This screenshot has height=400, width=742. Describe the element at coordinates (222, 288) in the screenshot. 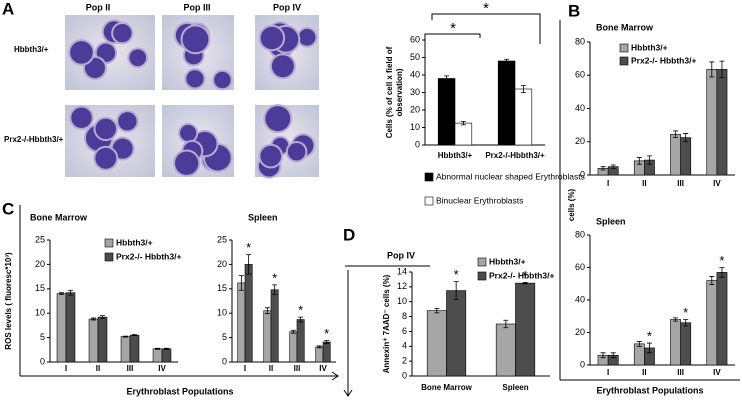

I see `y-tick-label: 15` at that location.